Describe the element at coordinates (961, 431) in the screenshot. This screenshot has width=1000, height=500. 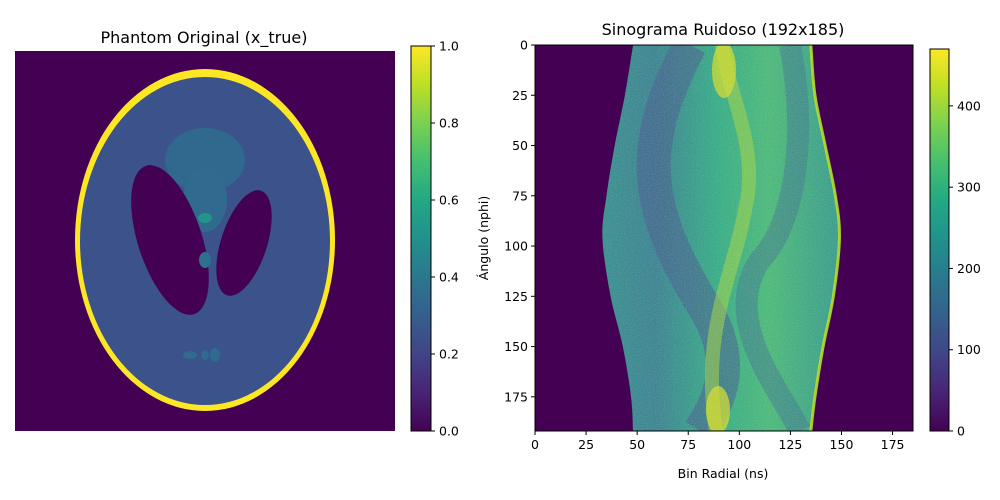
I see `colorbar2-tick-label: 0` at that location.